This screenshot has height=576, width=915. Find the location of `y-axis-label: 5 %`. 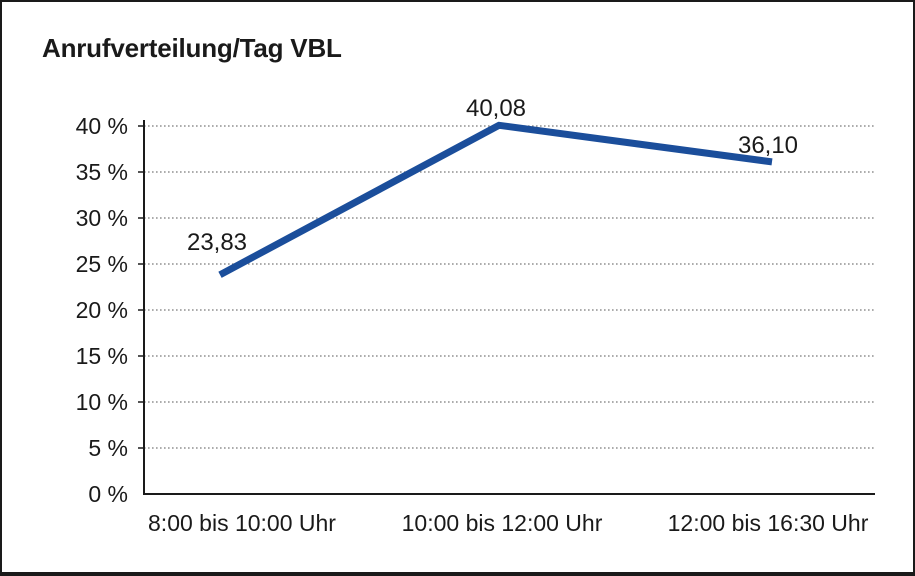

y-axis-label: 5 % is located at coordinates (108, 448).